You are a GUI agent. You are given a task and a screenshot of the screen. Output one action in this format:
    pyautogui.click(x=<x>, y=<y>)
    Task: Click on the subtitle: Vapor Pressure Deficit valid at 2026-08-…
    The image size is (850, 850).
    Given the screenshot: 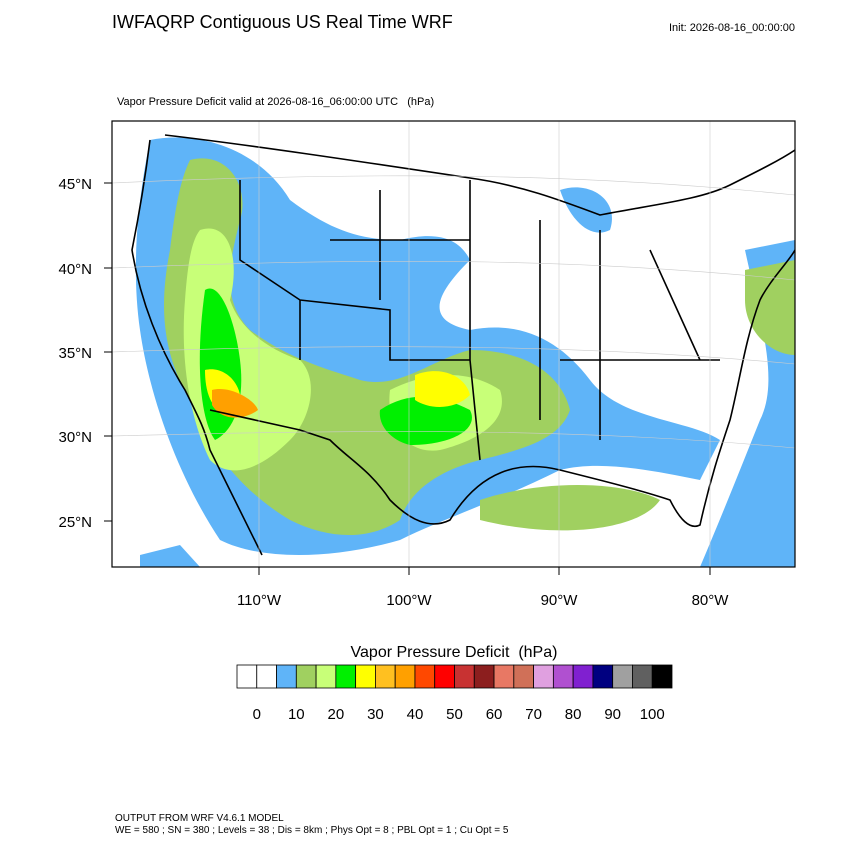 What is the action you would take?
    pyautogui.click(x=275, y=102)
    